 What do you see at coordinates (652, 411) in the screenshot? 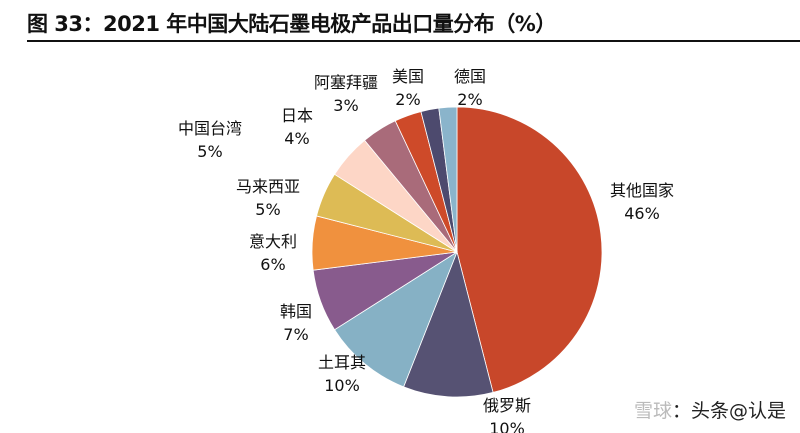
I see `watermark-logo-text: 雪球` at bounding box center [652, 411].